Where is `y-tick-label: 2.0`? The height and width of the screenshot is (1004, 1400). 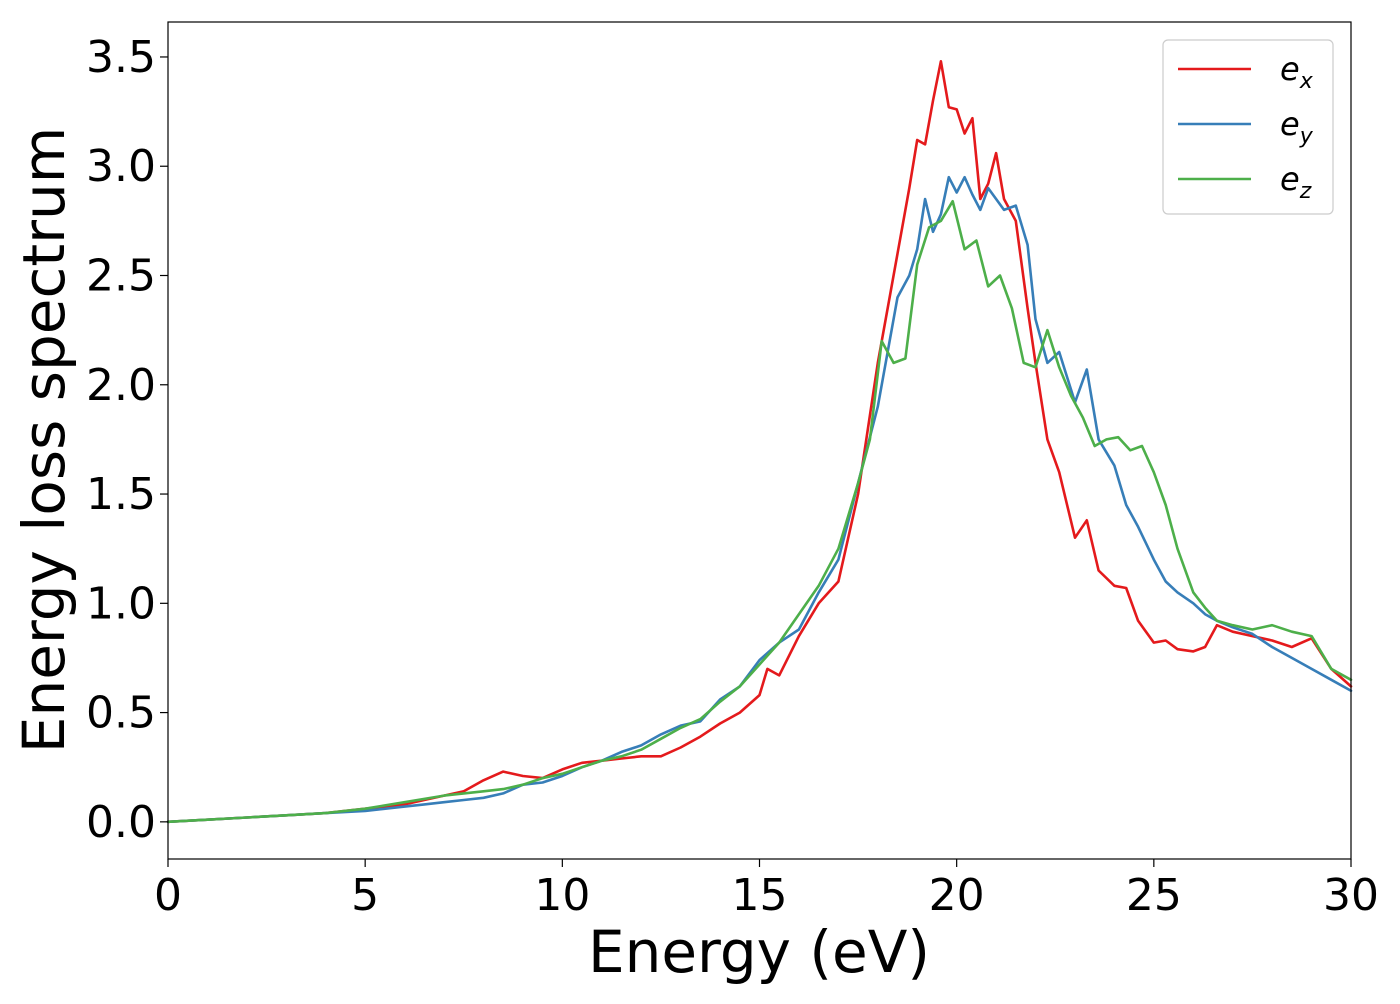 y-tick-label: 2.0 is located at coordinates (121, 385).